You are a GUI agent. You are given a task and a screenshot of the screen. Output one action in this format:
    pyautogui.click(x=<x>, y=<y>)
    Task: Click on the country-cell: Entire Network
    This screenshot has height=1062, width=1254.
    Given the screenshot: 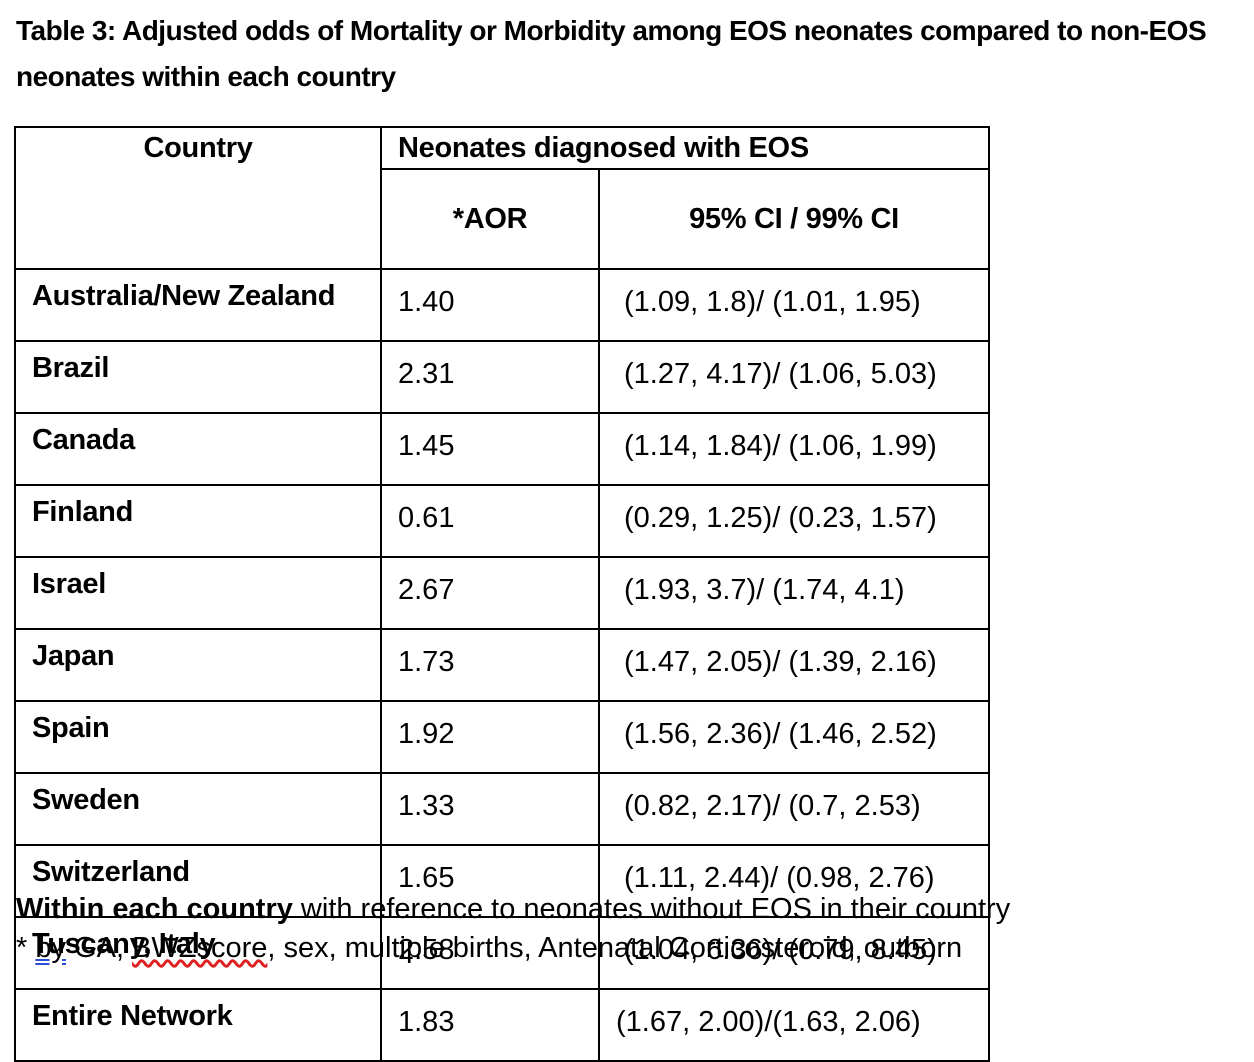 What is the action you would take?
    pyautogui.click(x=198, y=1025)
    